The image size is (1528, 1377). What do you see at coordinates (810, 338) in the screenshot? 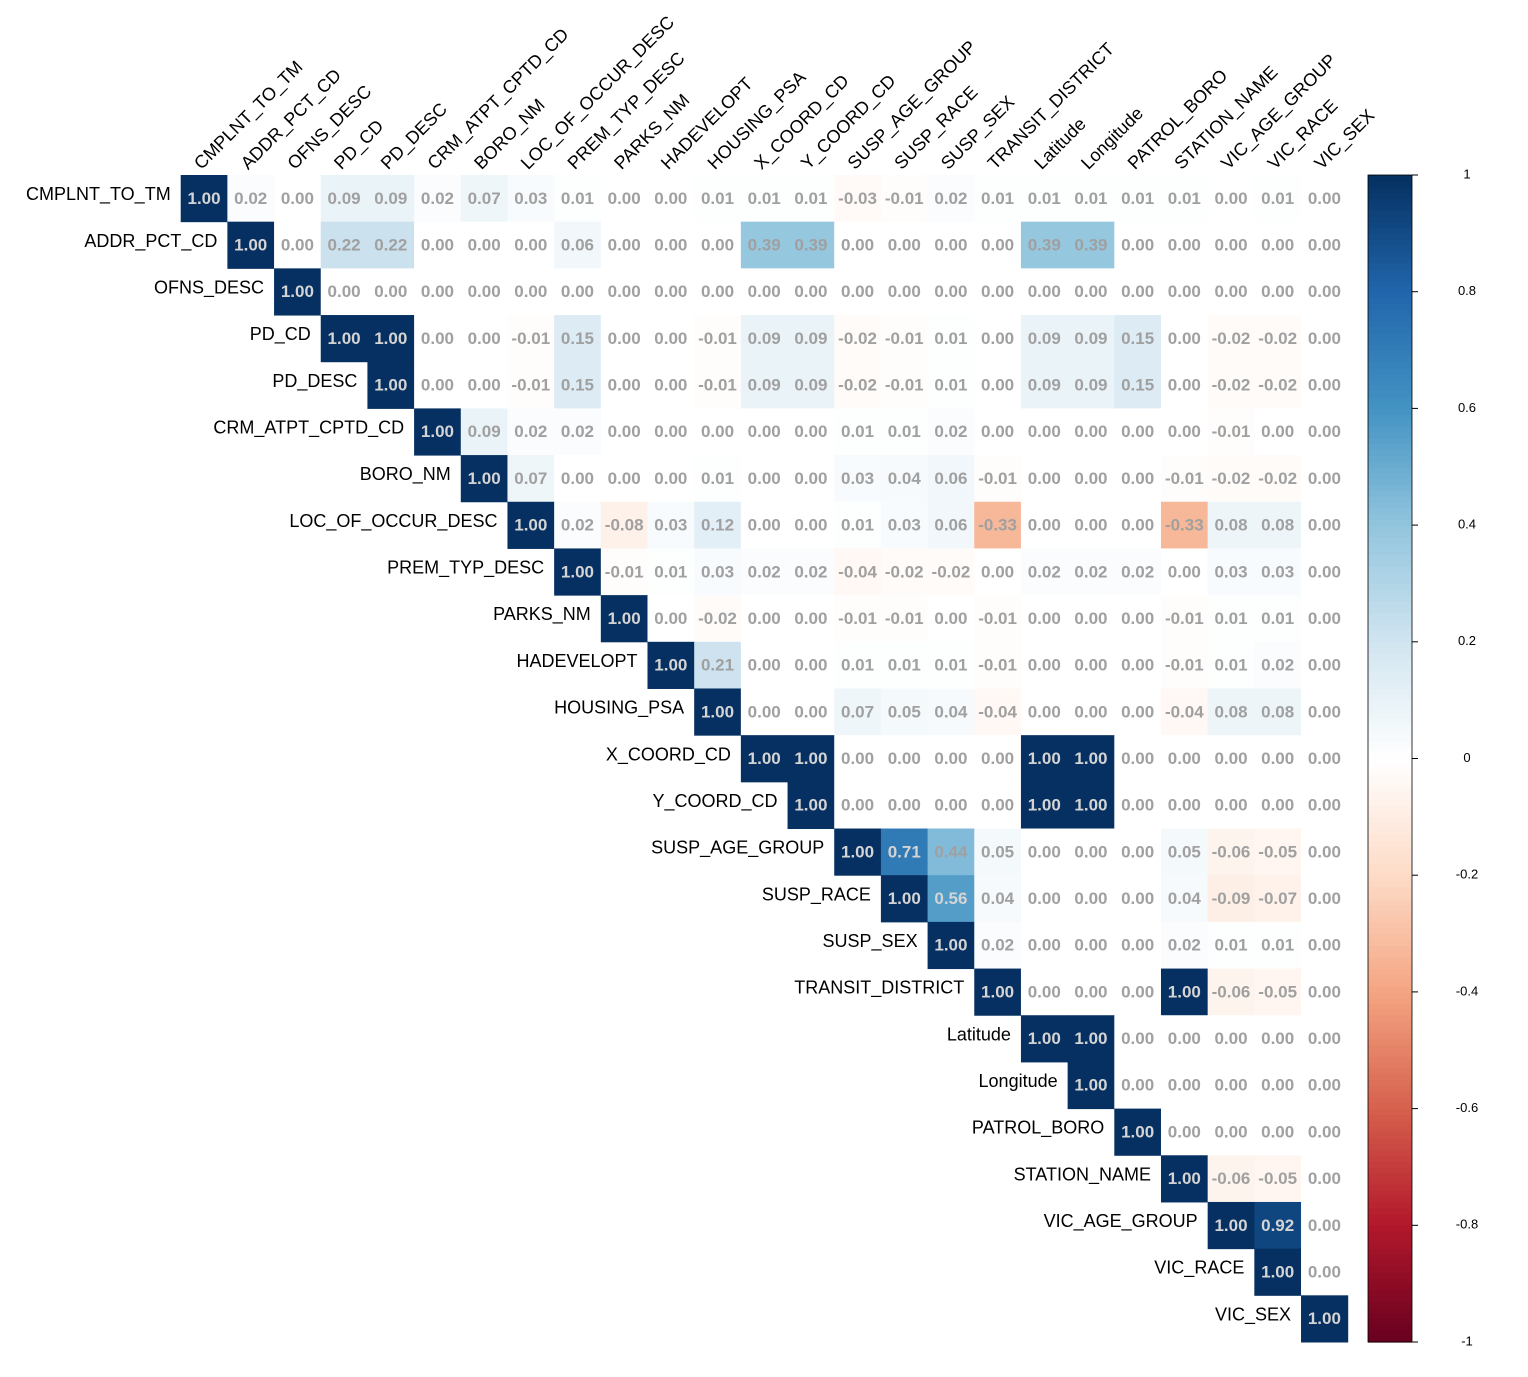
I see `cell-label: 0.09` at bounding box center [810, 338].